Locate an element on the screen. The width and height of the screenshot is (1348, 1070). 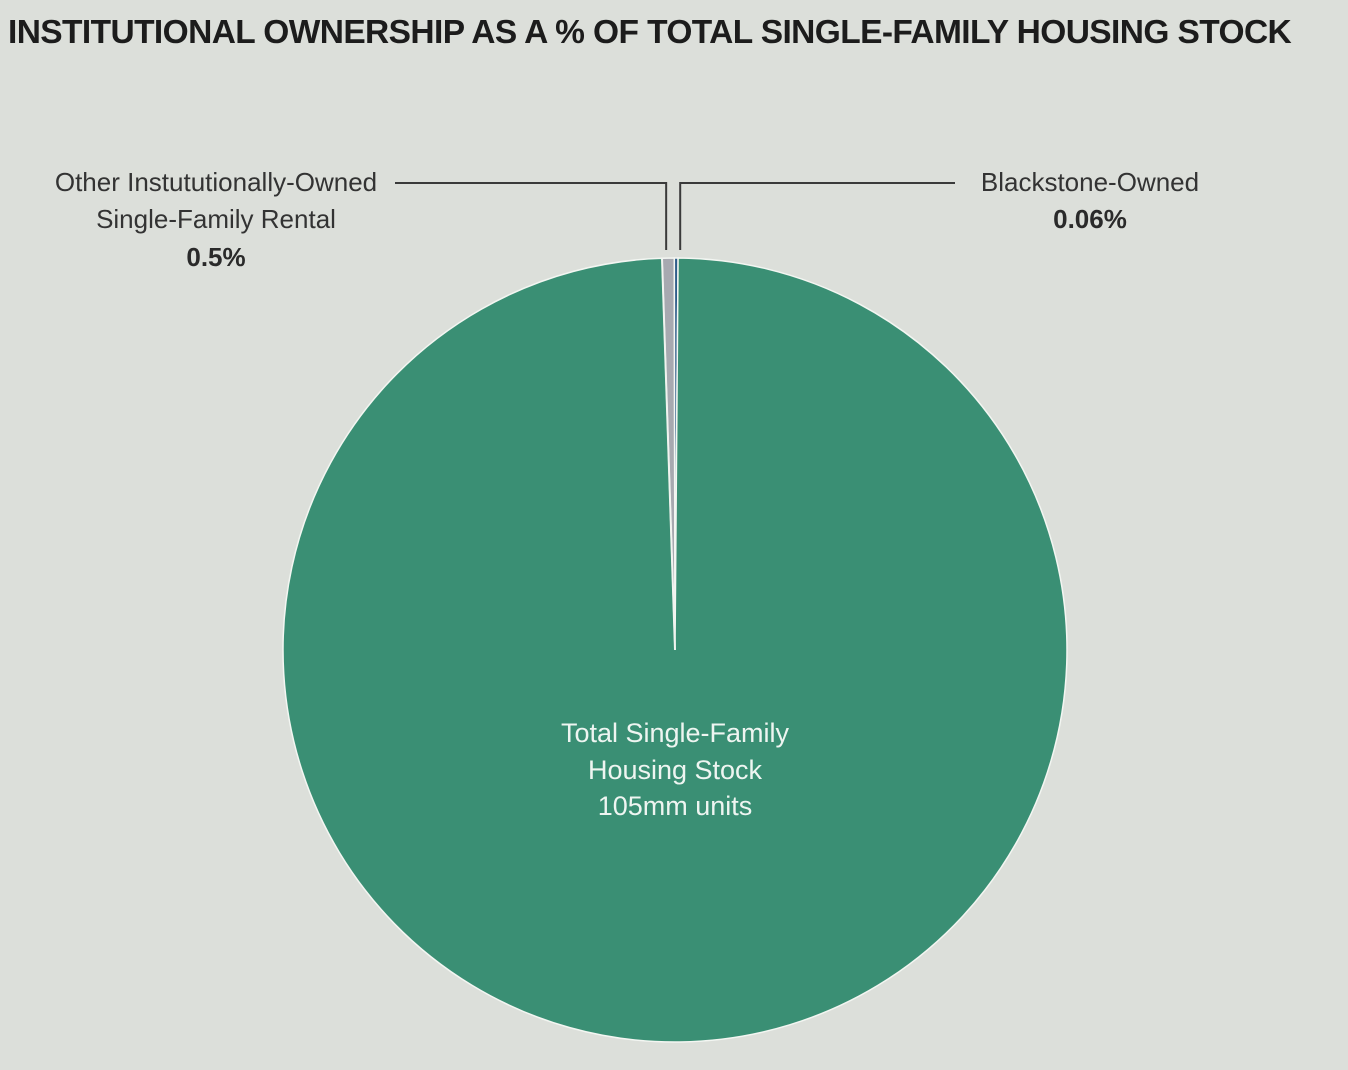
label-other-value: 0.5% is located at coordinates (215, 257).